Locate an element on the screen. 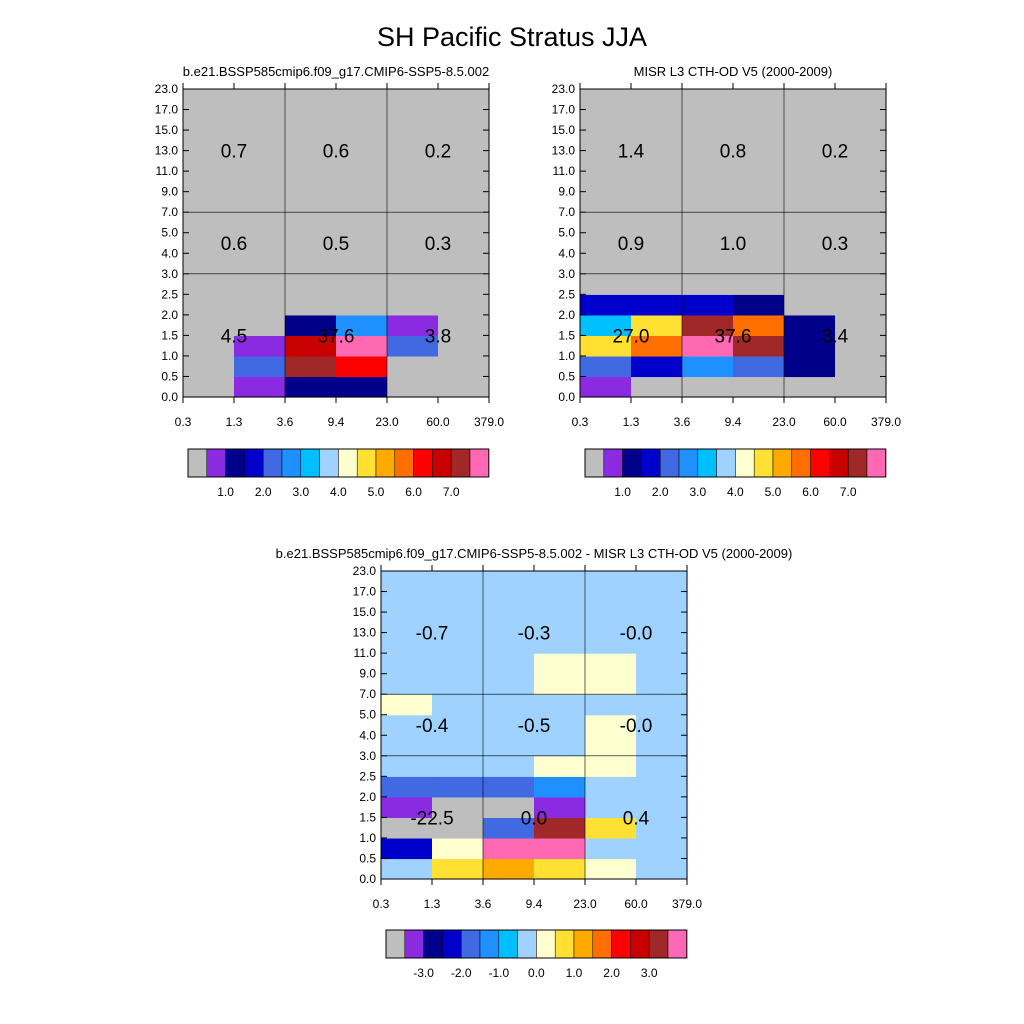 The width and height of the screenshot is (1024, 1024). region-value-label: 37.6 is located at coordinates (733, 336).